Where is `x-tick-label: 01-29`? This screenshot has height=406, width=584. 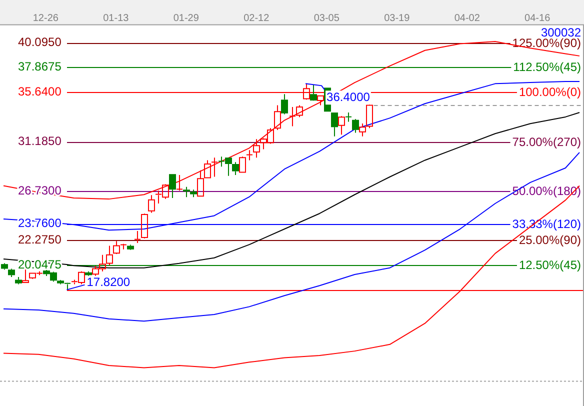
x-tick-label: 01-29 is located at coordinates (186, 18).